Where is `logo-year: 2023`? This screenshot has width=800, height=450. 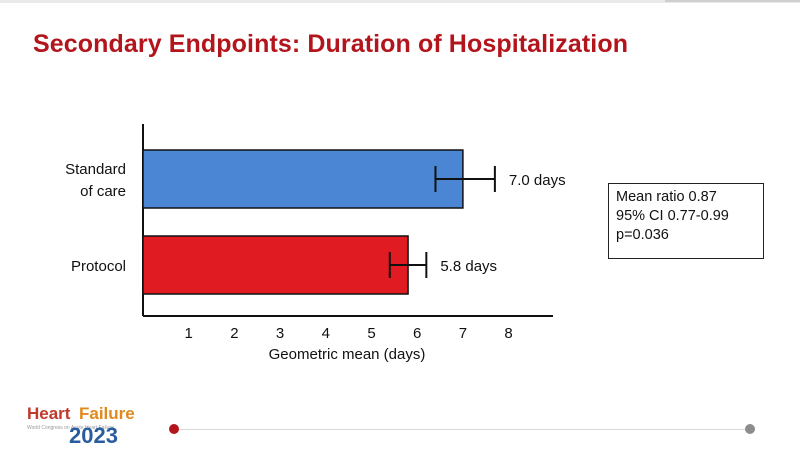
logo-year: 2023 is located at coordinates (93, 435).